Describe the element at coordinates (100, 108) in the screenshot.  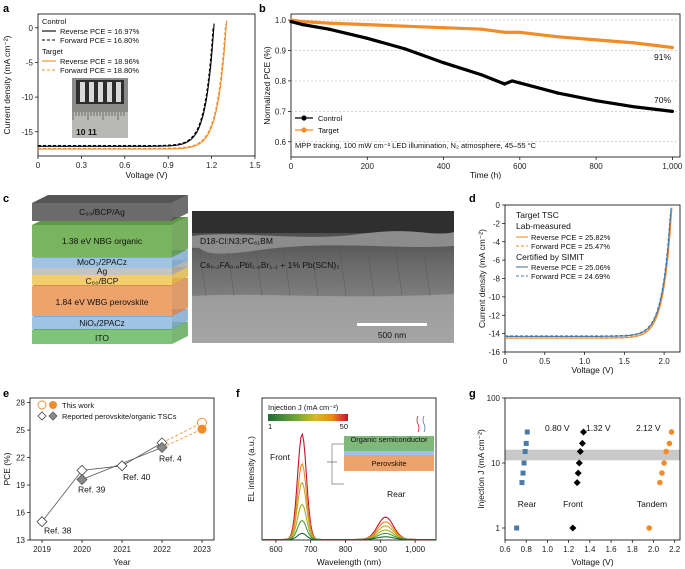
I see `device-photo: 10 11` at that location.